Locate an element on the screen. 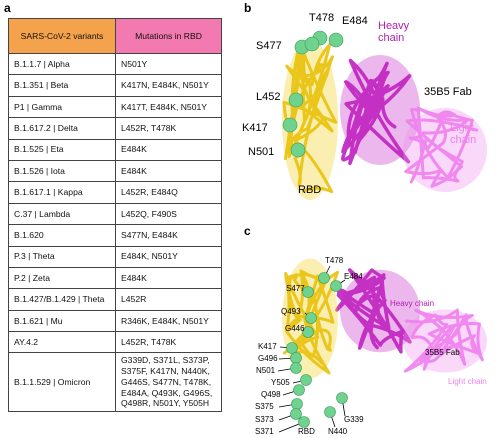 The height and width of the screenshot is (438, 499). variant-cell: B.1.617.1 | Kappa is located at coordinates (62, 192).